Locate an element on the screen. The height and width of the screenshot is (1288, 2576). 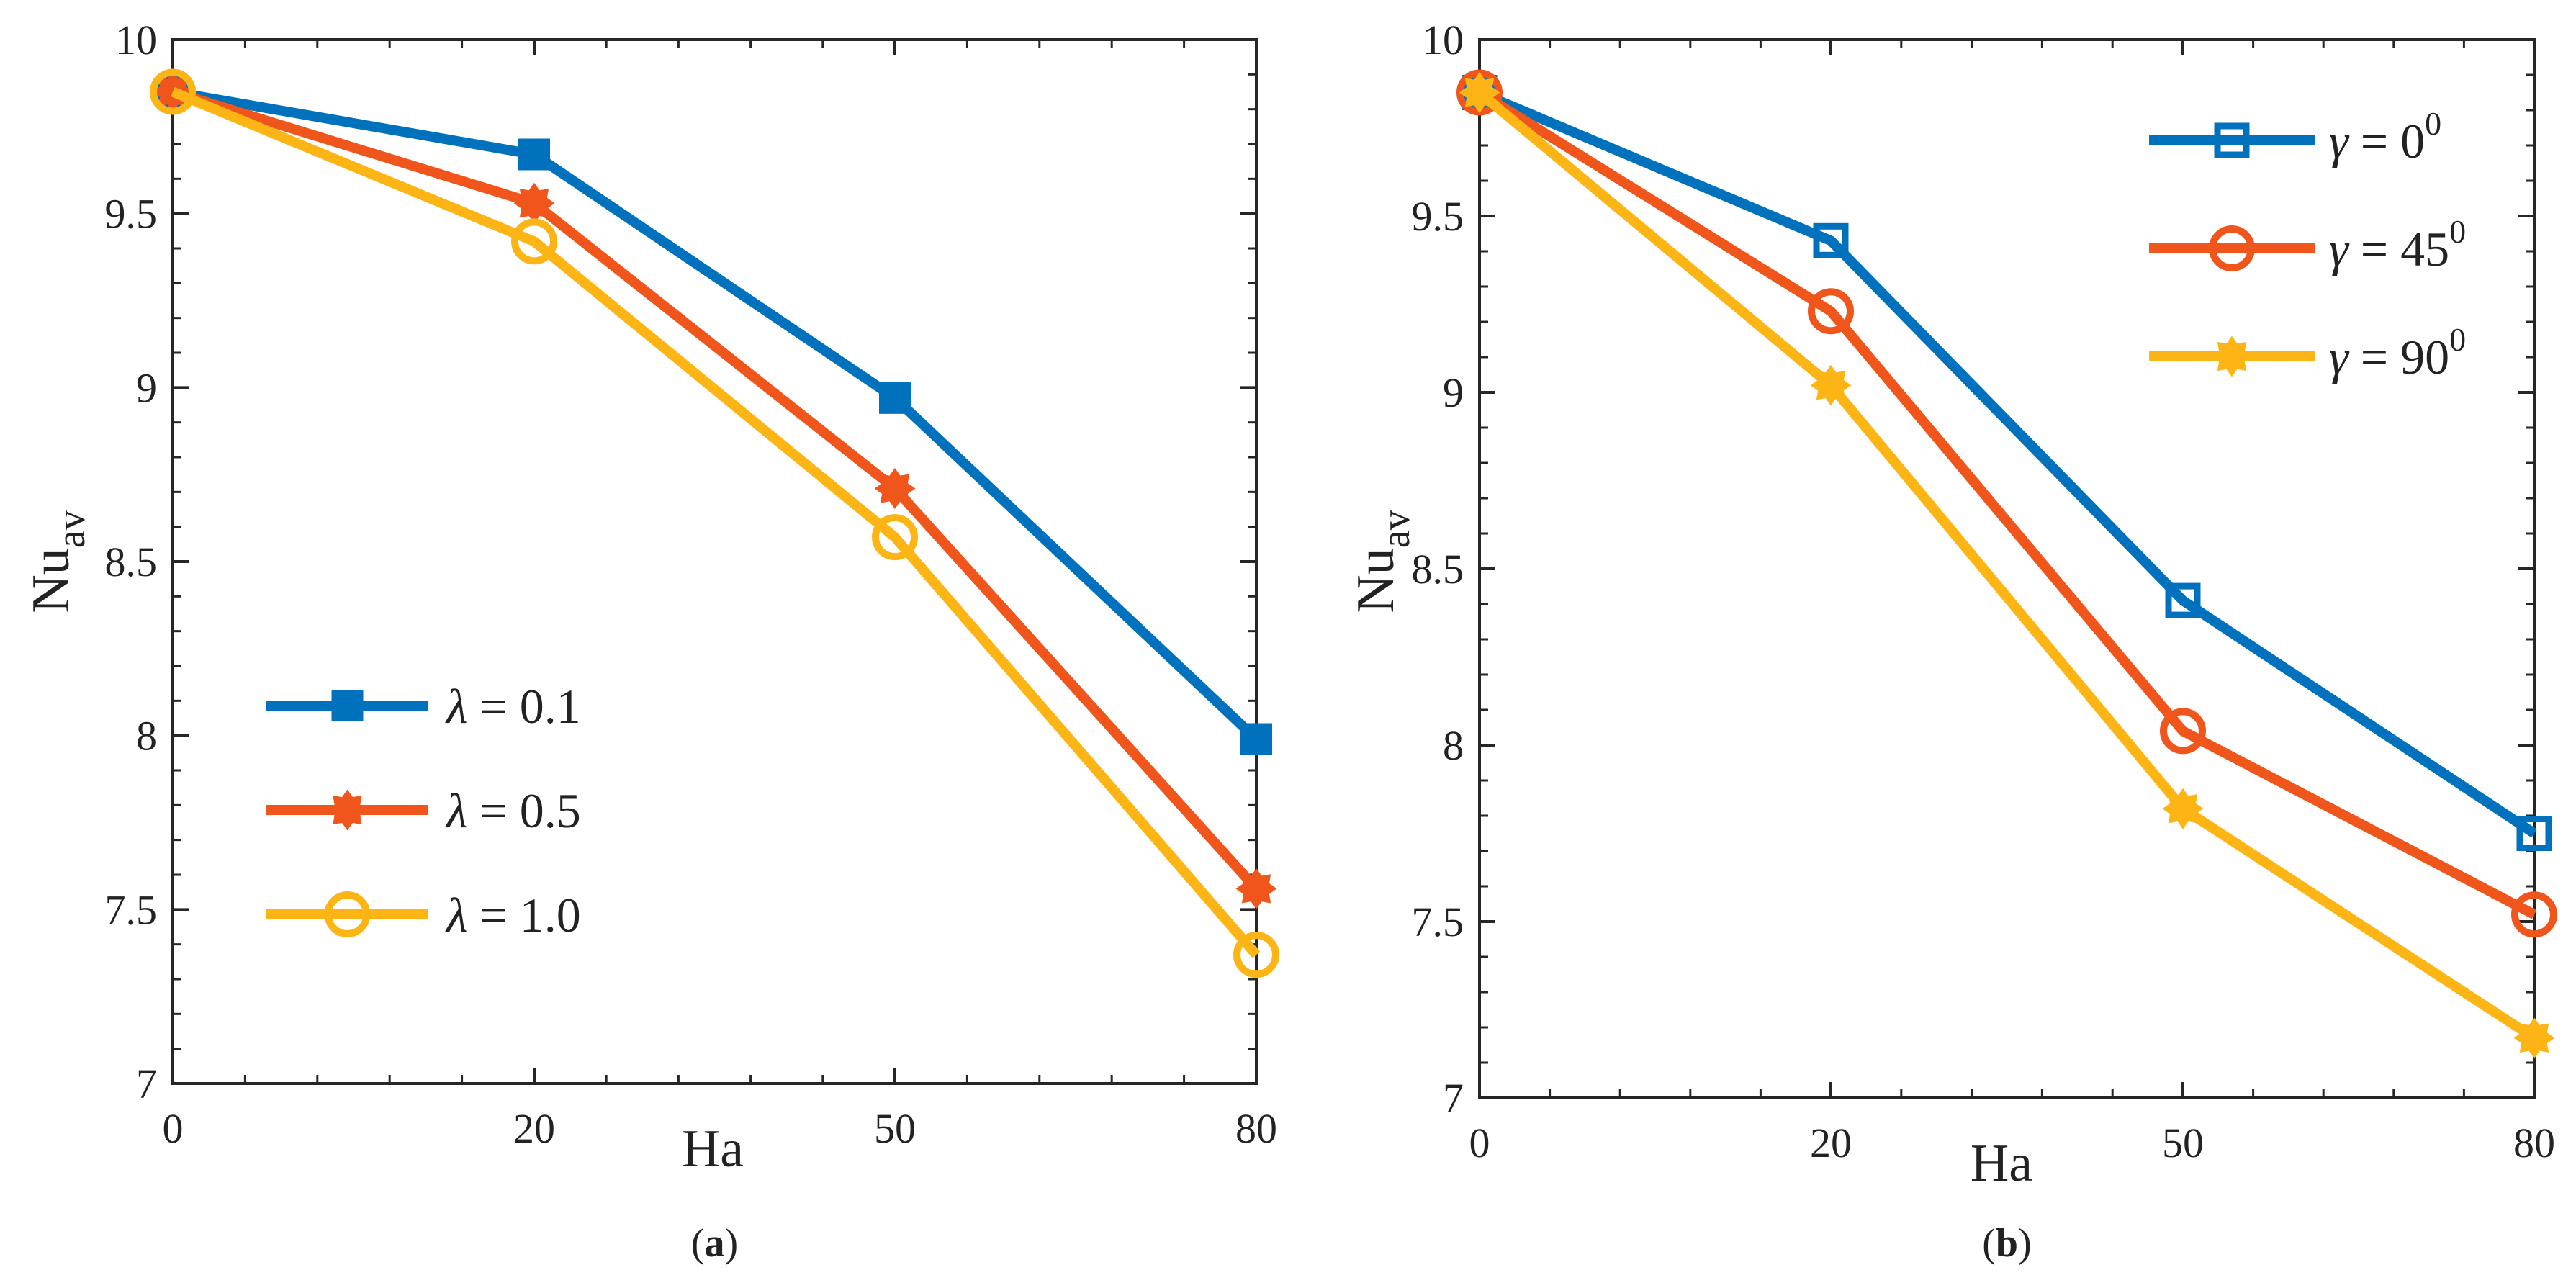
legend-label: λ = 0.1 is located at coordinates (513, 706).